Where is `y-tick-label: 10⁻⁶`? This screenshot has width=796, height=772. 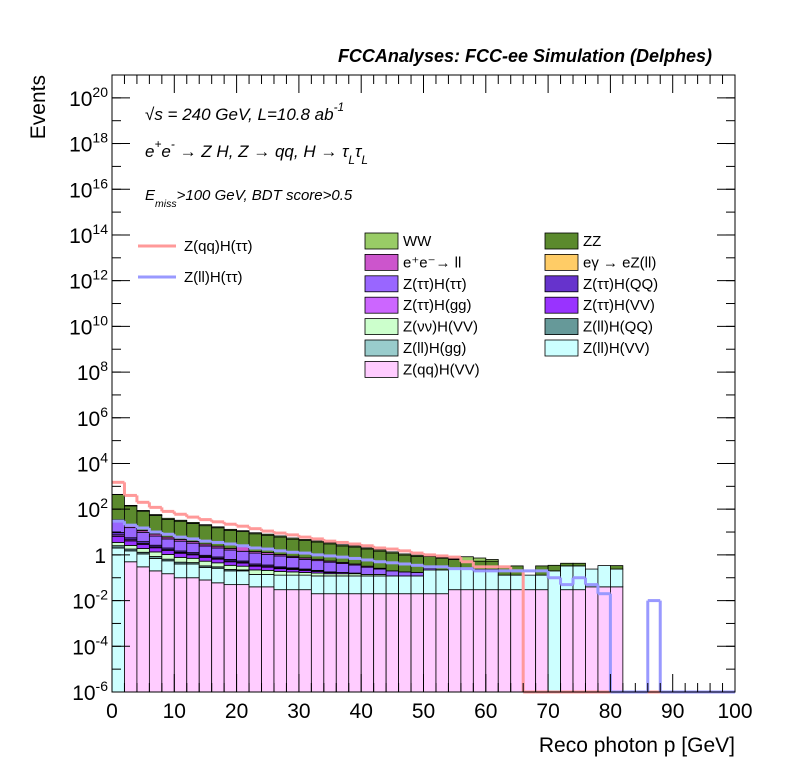
y-tick-label: 10⁻⁶ is located at coordinates (90, 691).